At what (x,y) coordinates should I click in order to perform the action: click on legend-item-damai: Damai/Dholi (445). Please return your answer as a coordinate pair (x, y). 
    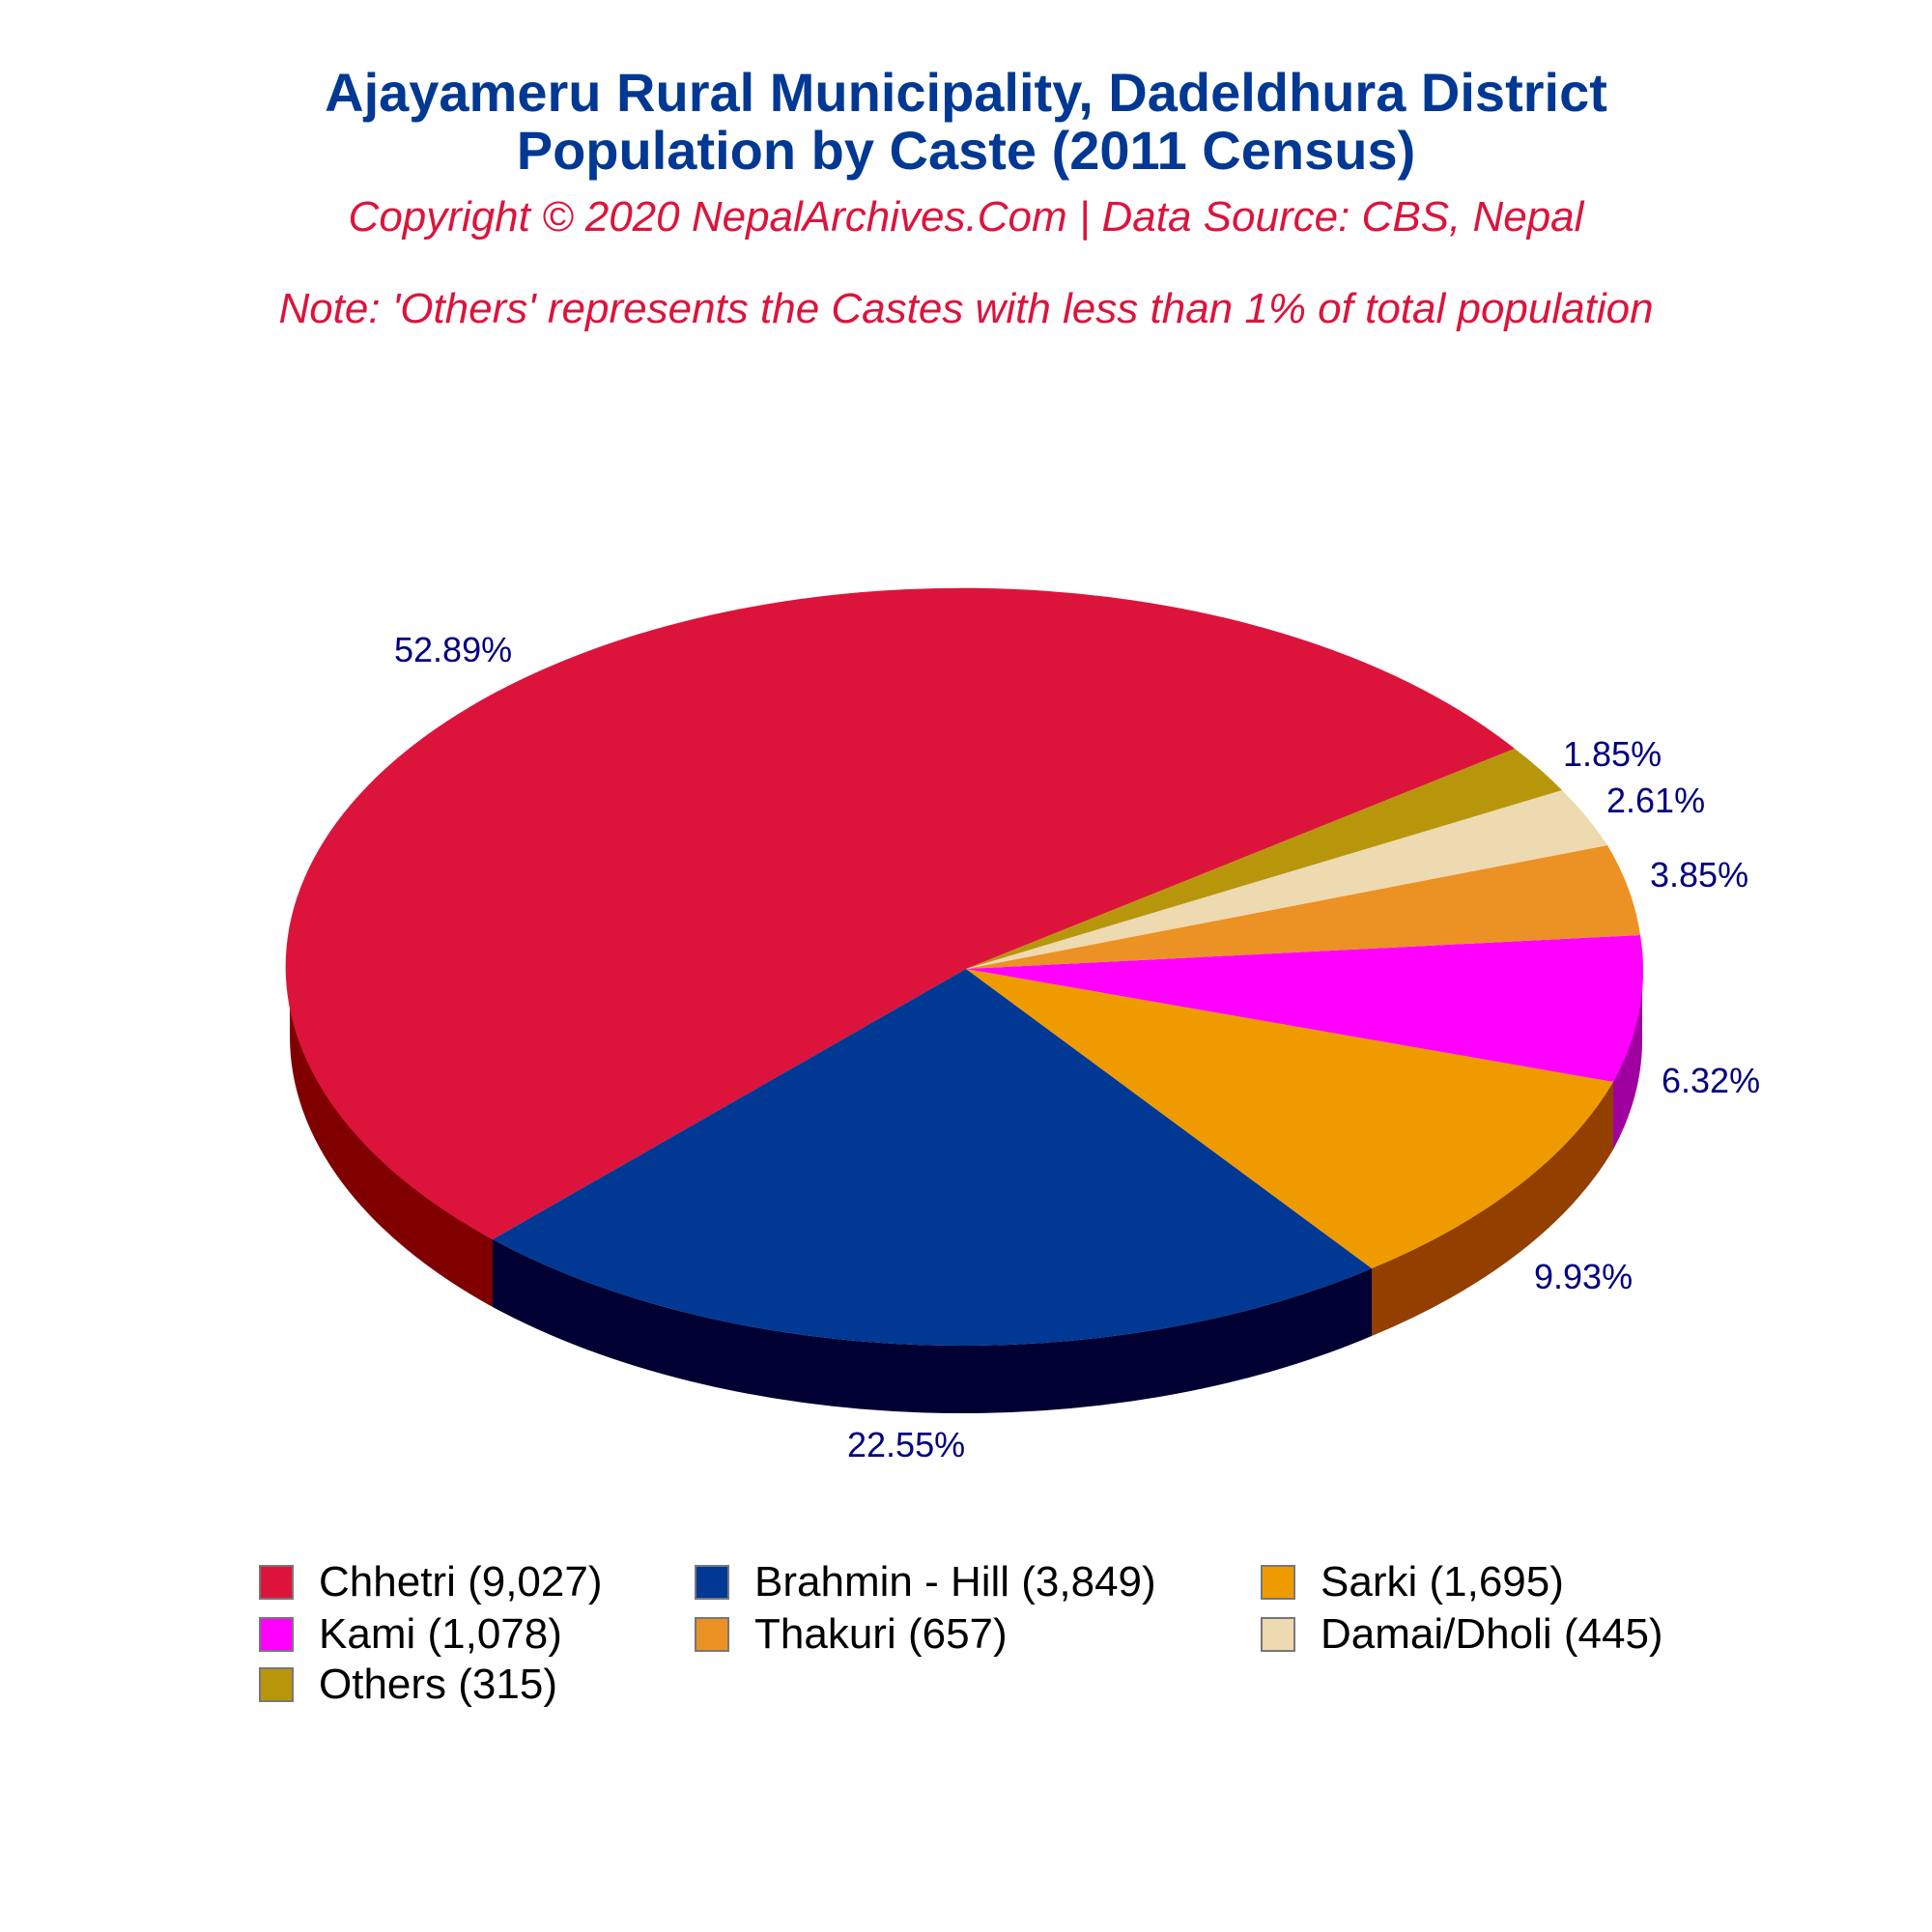
    Looking at the image, I should click on (1462, 1634).